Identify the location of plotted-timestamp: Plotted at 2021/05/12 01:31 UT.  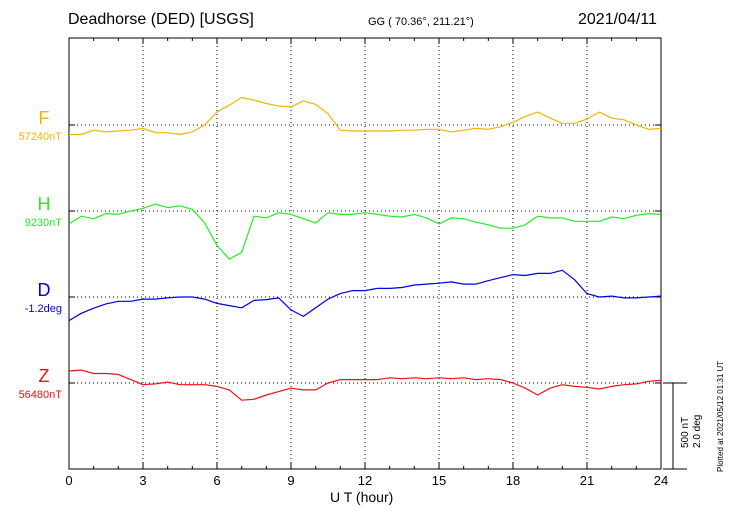
(720, 416).